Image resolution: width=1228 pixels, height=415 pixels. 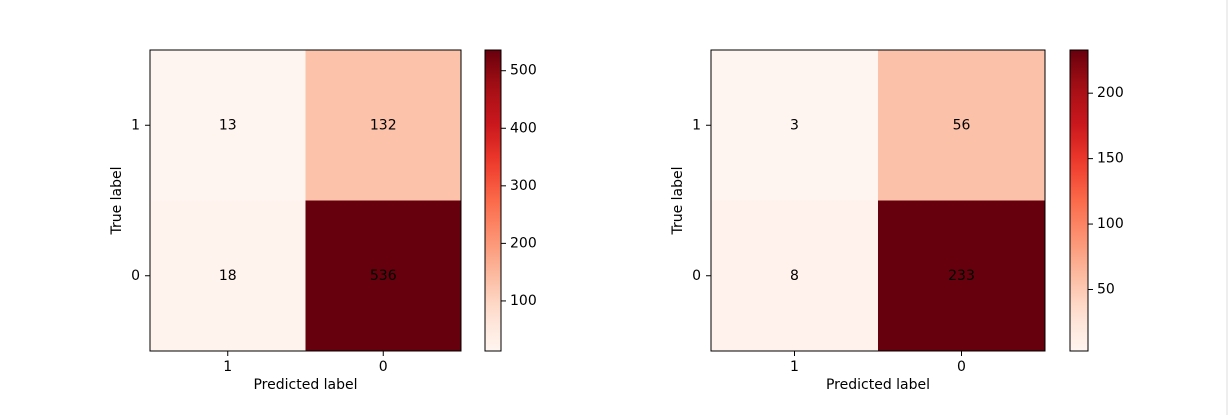 What do you see at coordinates (523, 128) in the screenshot?
I see `colorbar-tick-label: 400` at bounding box center [523, 128].